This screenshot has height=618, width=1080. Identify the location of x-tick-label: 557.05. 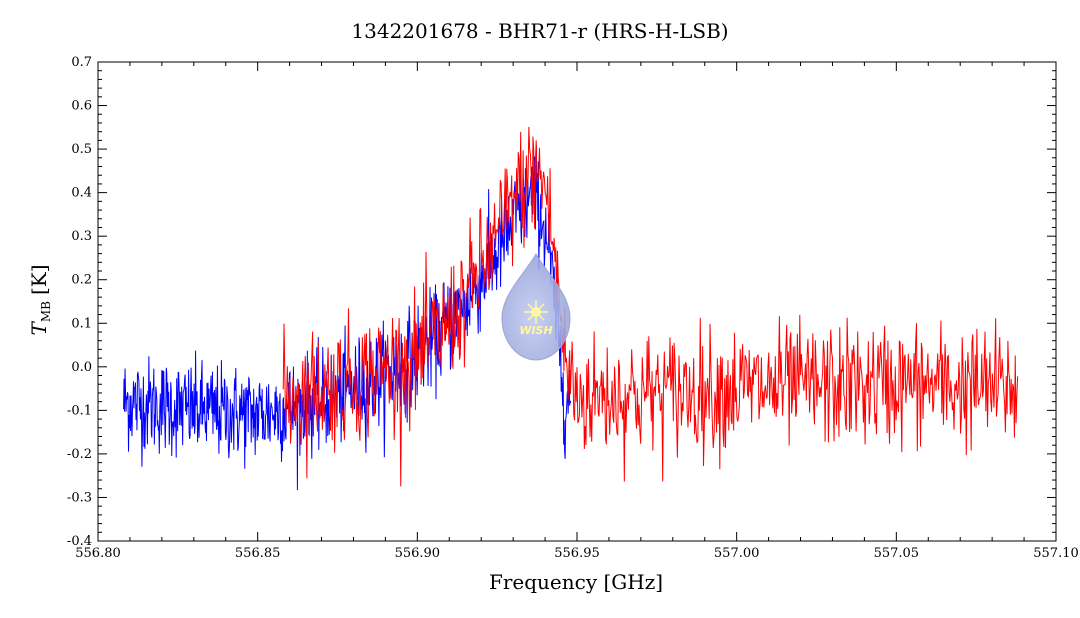
(897, 553).